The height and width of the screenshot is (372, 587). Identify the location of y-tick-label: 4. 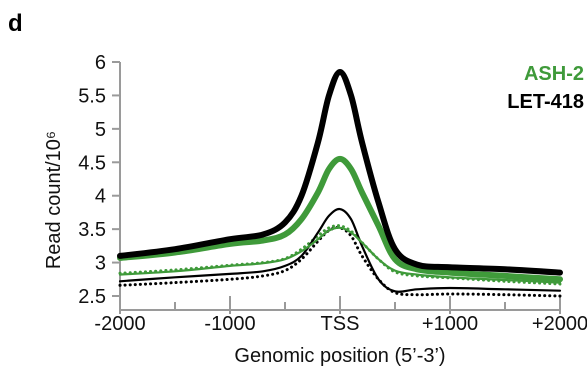
(100, 197).